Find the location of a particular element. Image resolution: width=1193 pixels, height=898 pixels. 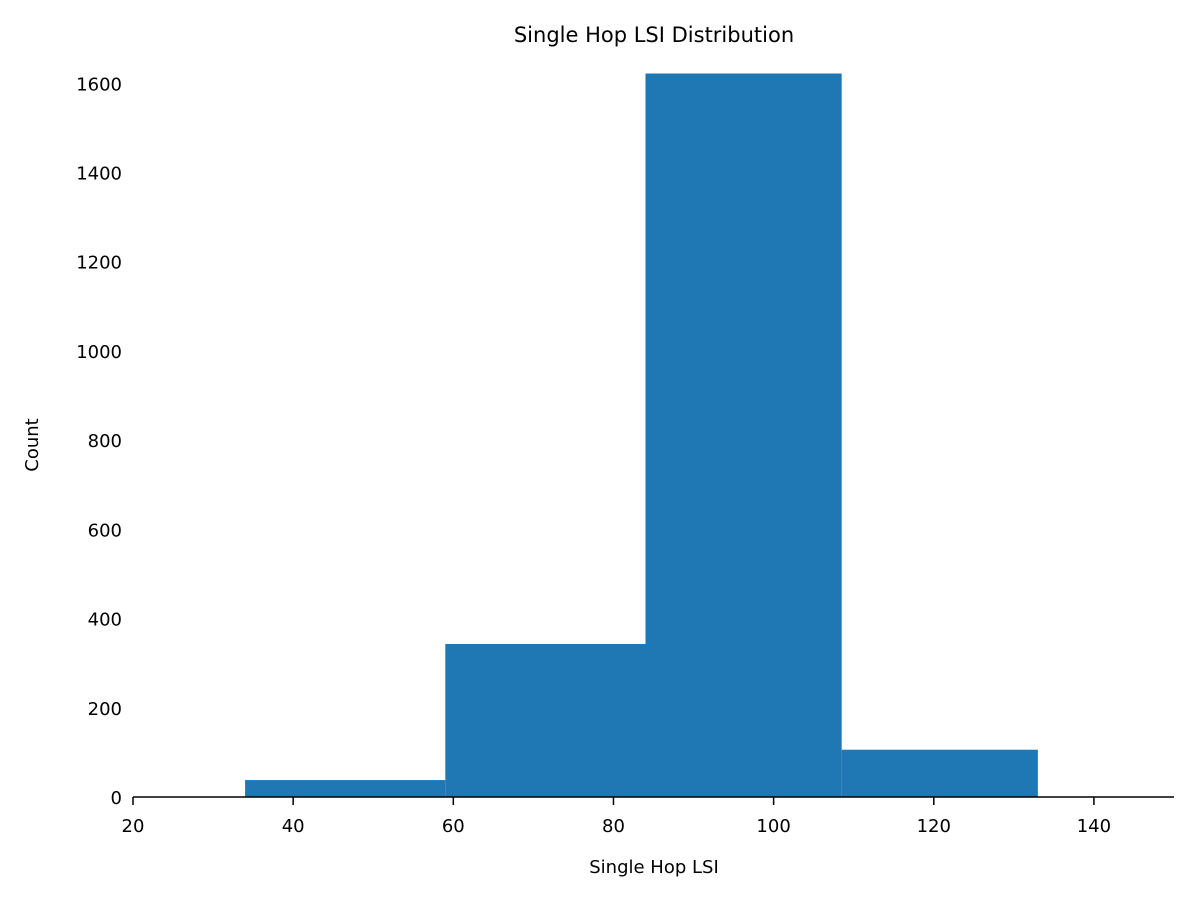

y-tick-label-600: 600 is located at coordinates (105, 530).